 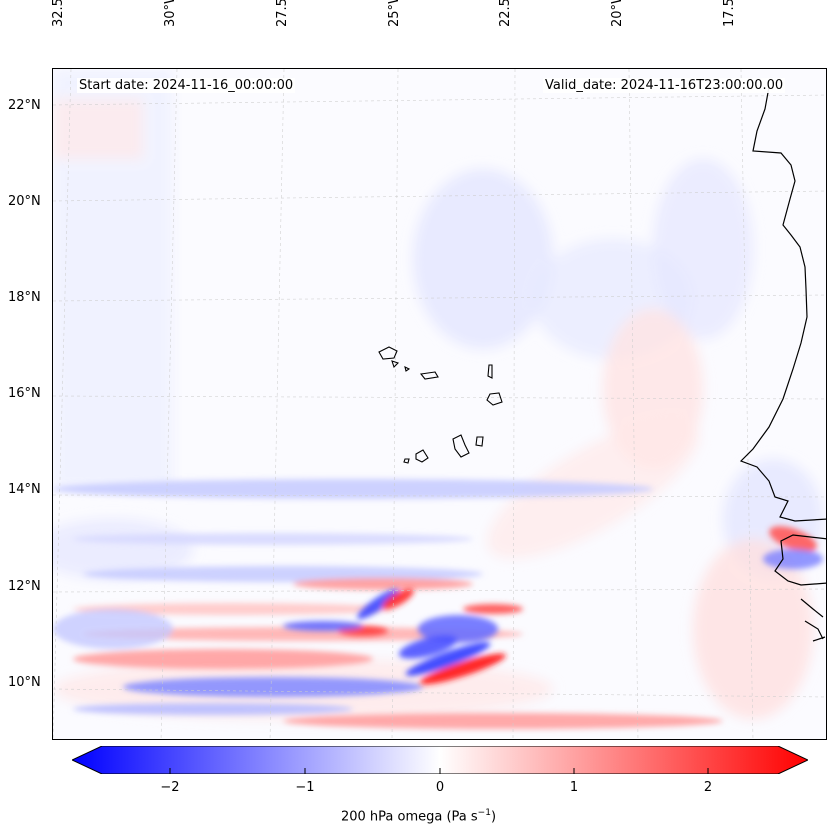 I want to click on colorbar-tick-label: 1, so click(x=574, y=787).